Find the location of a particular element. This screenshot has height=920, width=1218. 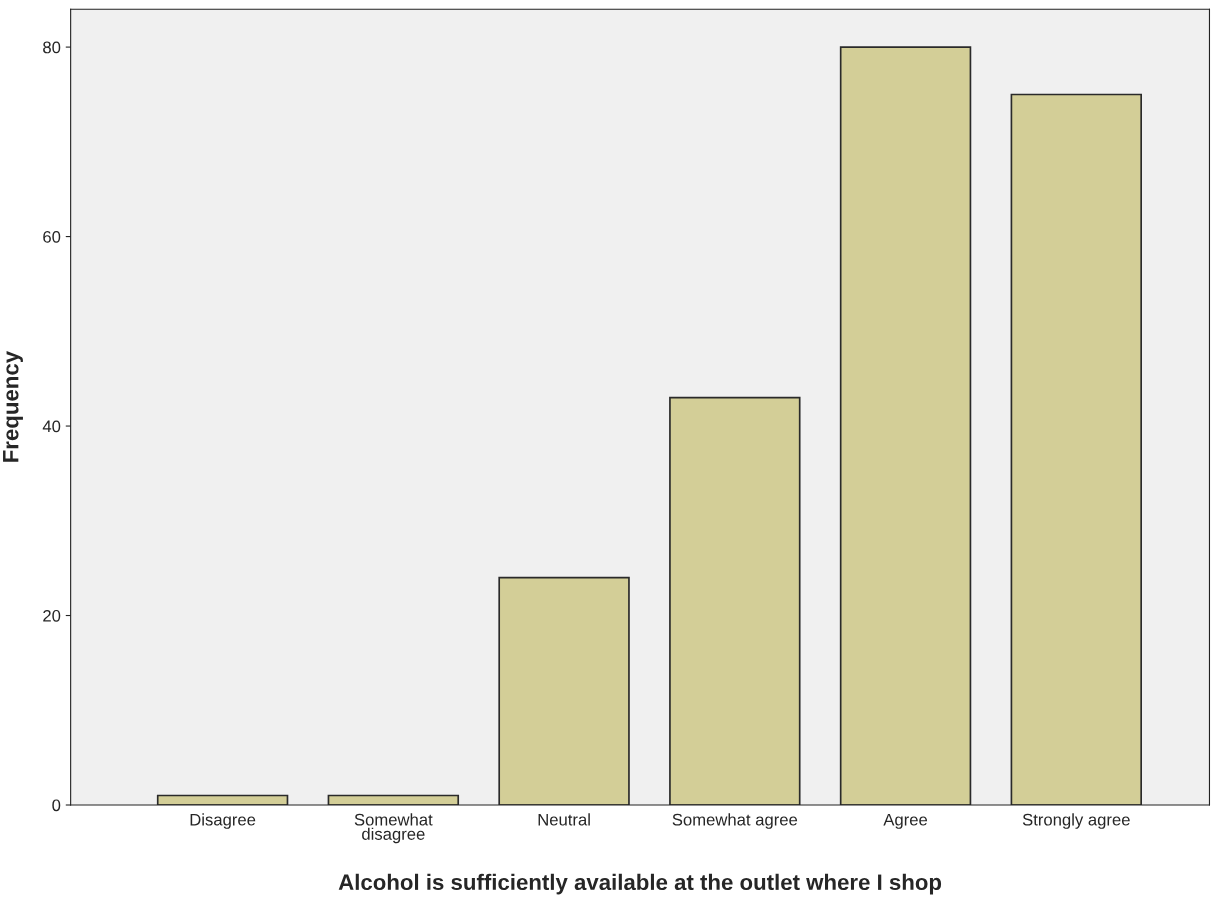

y-tick-label: 60 is located at coordinates (52, 236).